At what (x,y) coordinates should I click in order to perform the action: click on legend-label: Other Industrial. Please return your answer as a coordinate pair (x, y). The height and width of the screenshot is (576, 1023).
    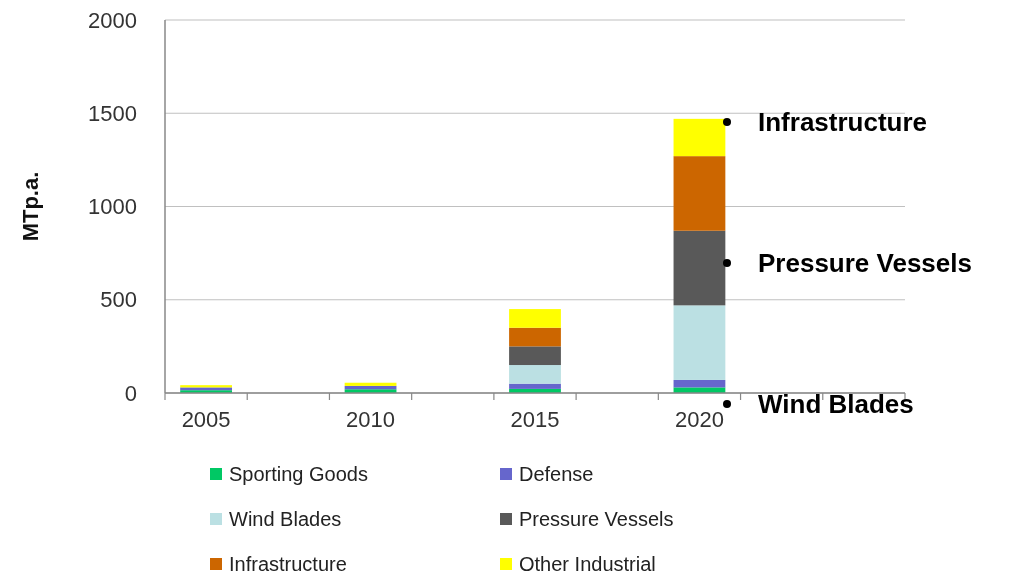
    Looking at the image, I should click on (587, 564).